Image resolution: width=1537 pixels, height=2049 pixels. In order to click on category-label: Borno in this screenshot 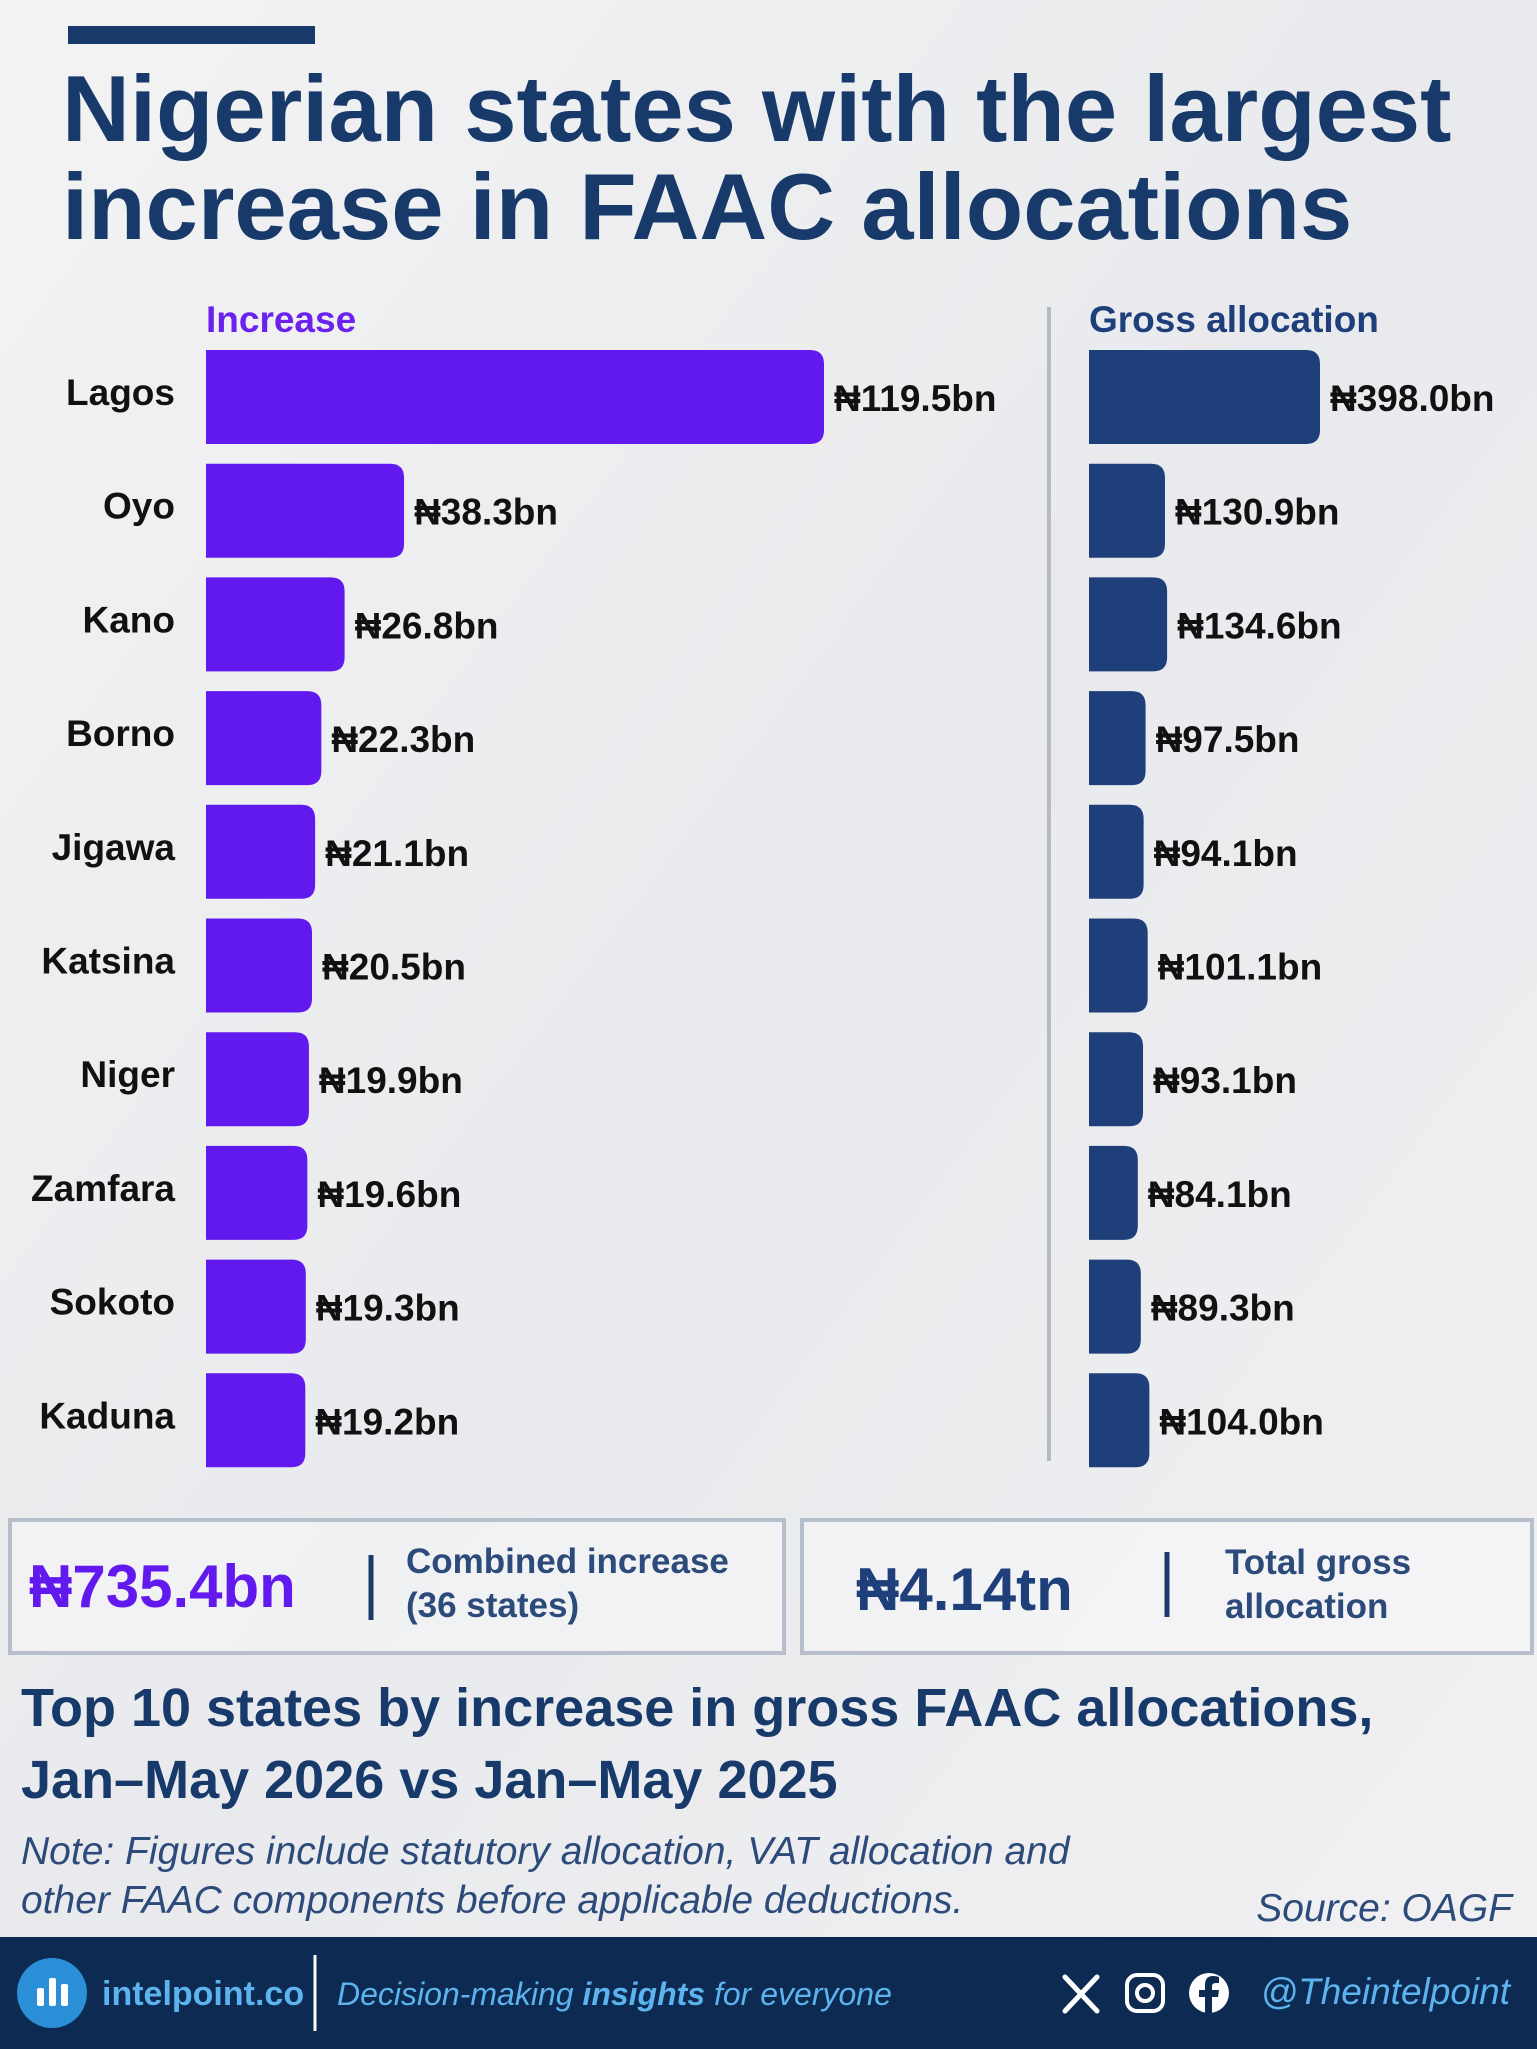, I will do `click(120, 733)`.